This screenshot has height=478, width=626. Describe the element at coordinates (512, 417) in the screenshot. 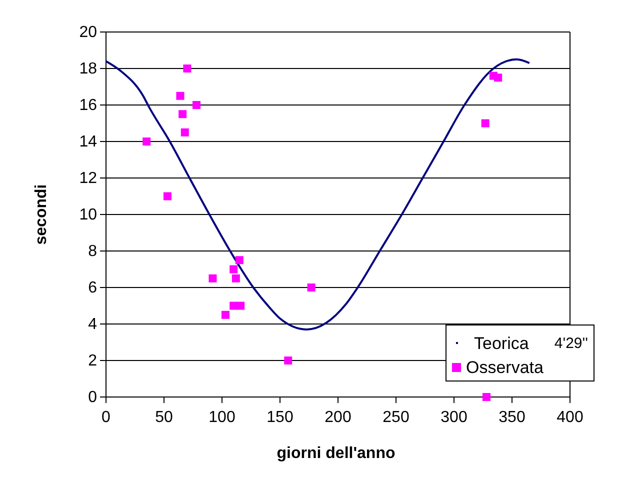

I see `x-tick-label: 350` at that location.